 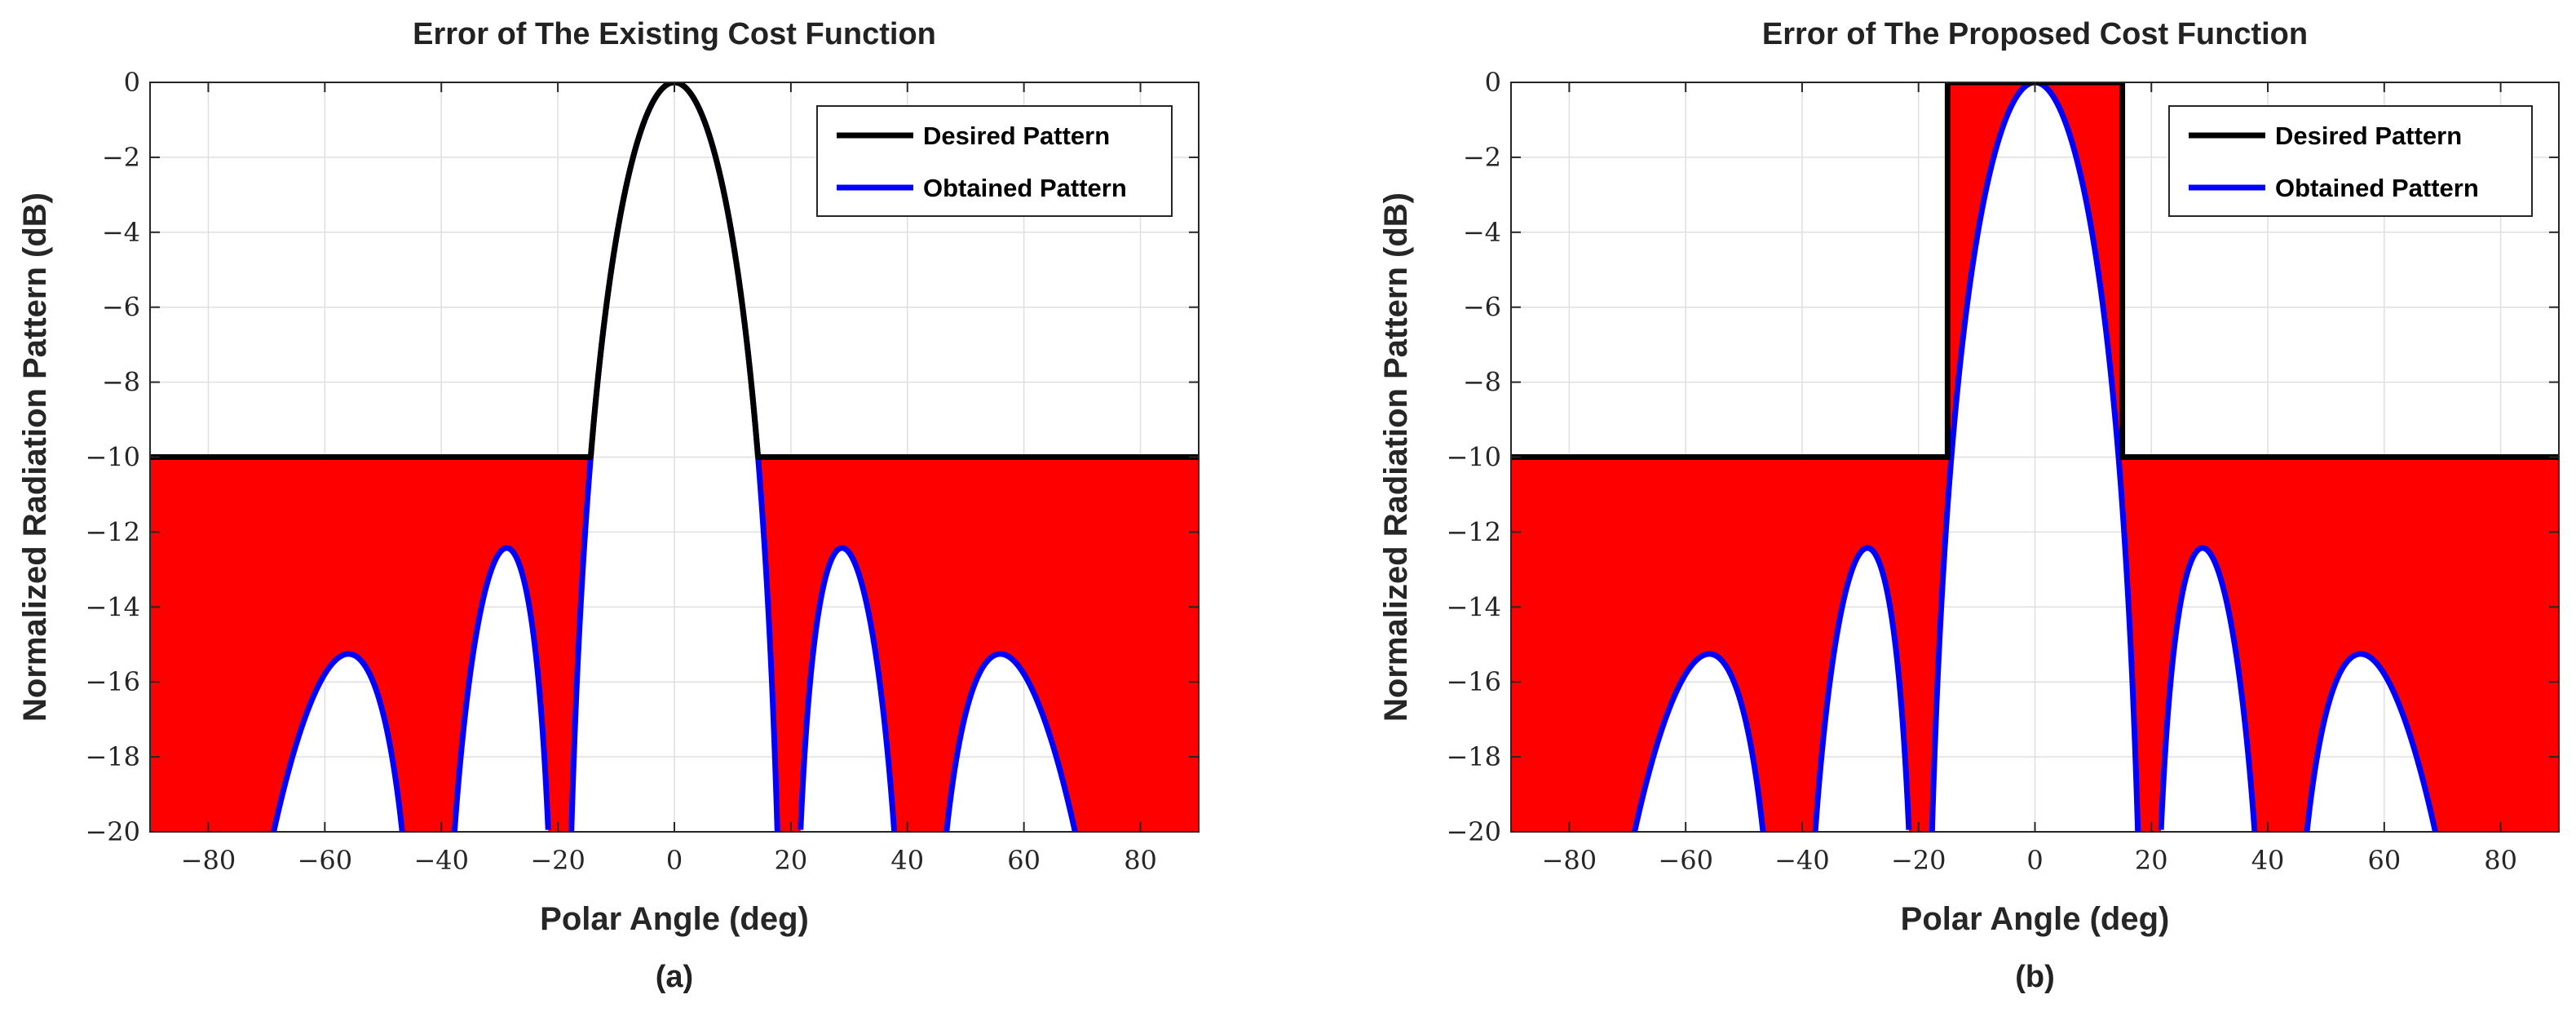 I want to click on panel-caption: (a), so click(x=674, y=977).